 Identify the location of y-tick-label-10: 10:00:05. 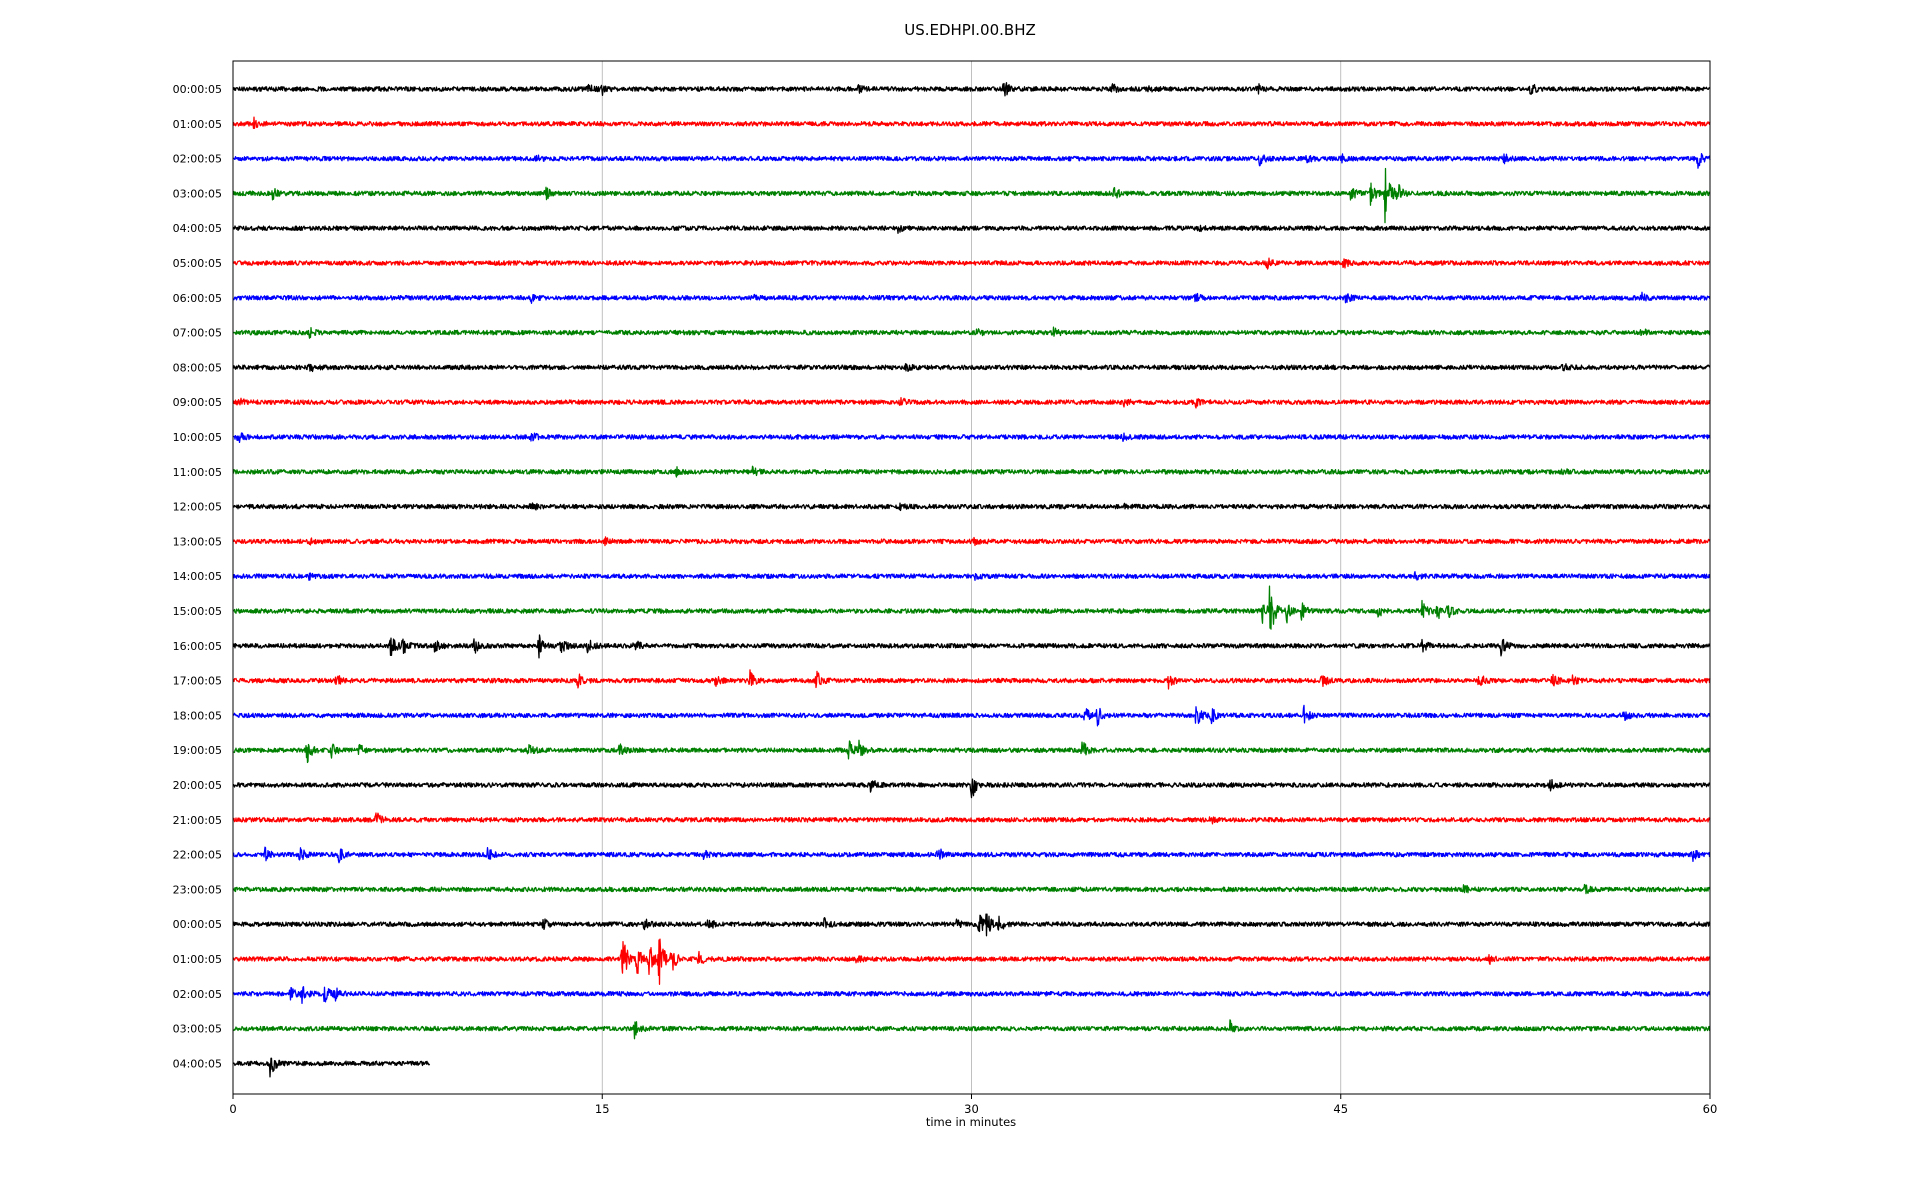
(197, 437).